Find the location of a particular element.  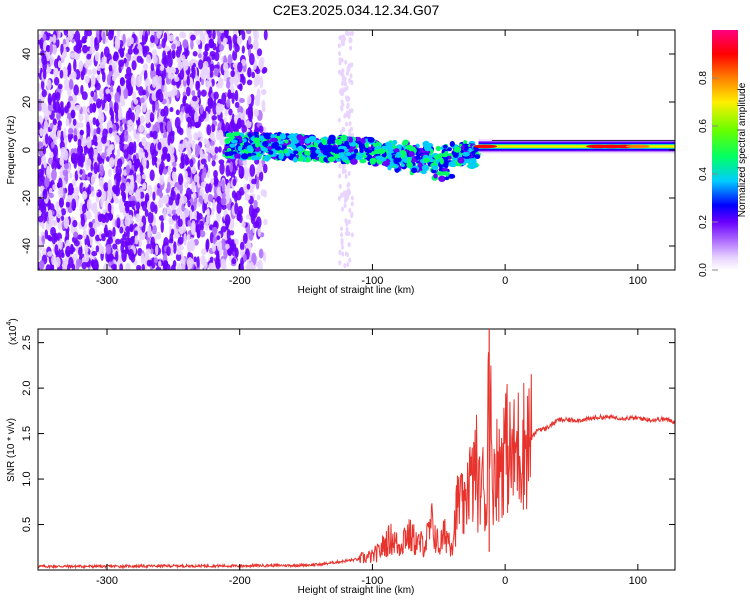

heatmap-peak is located at coordinates (485, 146).